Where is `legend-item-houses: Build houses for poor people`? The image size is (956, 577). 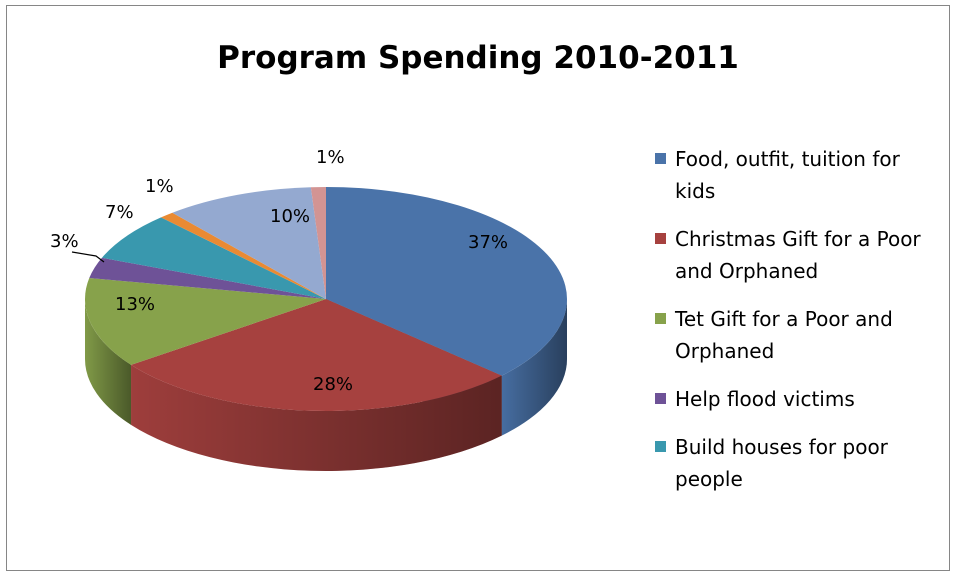
legend-item-houses: Build houses for poor people is located at coordinates (800, 463).